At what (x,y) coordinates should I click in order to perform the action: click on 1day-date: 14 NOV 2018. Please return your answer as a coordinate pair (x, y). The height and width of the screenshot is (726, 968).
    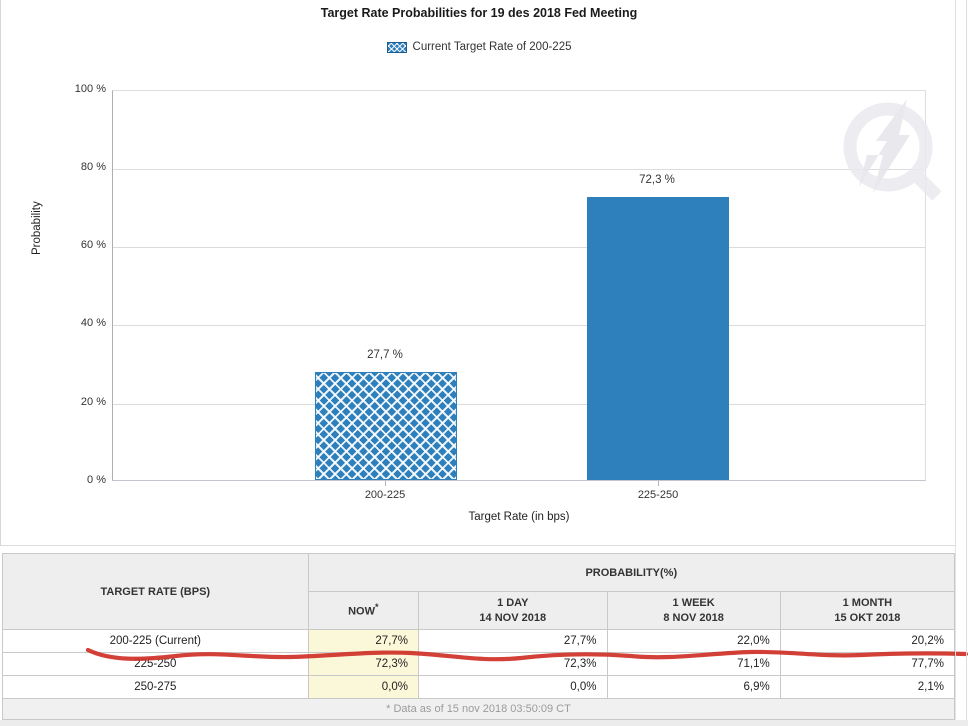
    Looking at the image, I should click on (513, 617).